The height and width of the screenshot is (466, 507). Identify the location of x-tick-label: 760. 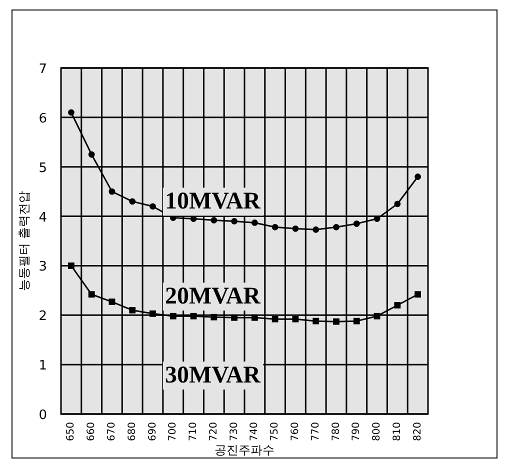
(295, 432).